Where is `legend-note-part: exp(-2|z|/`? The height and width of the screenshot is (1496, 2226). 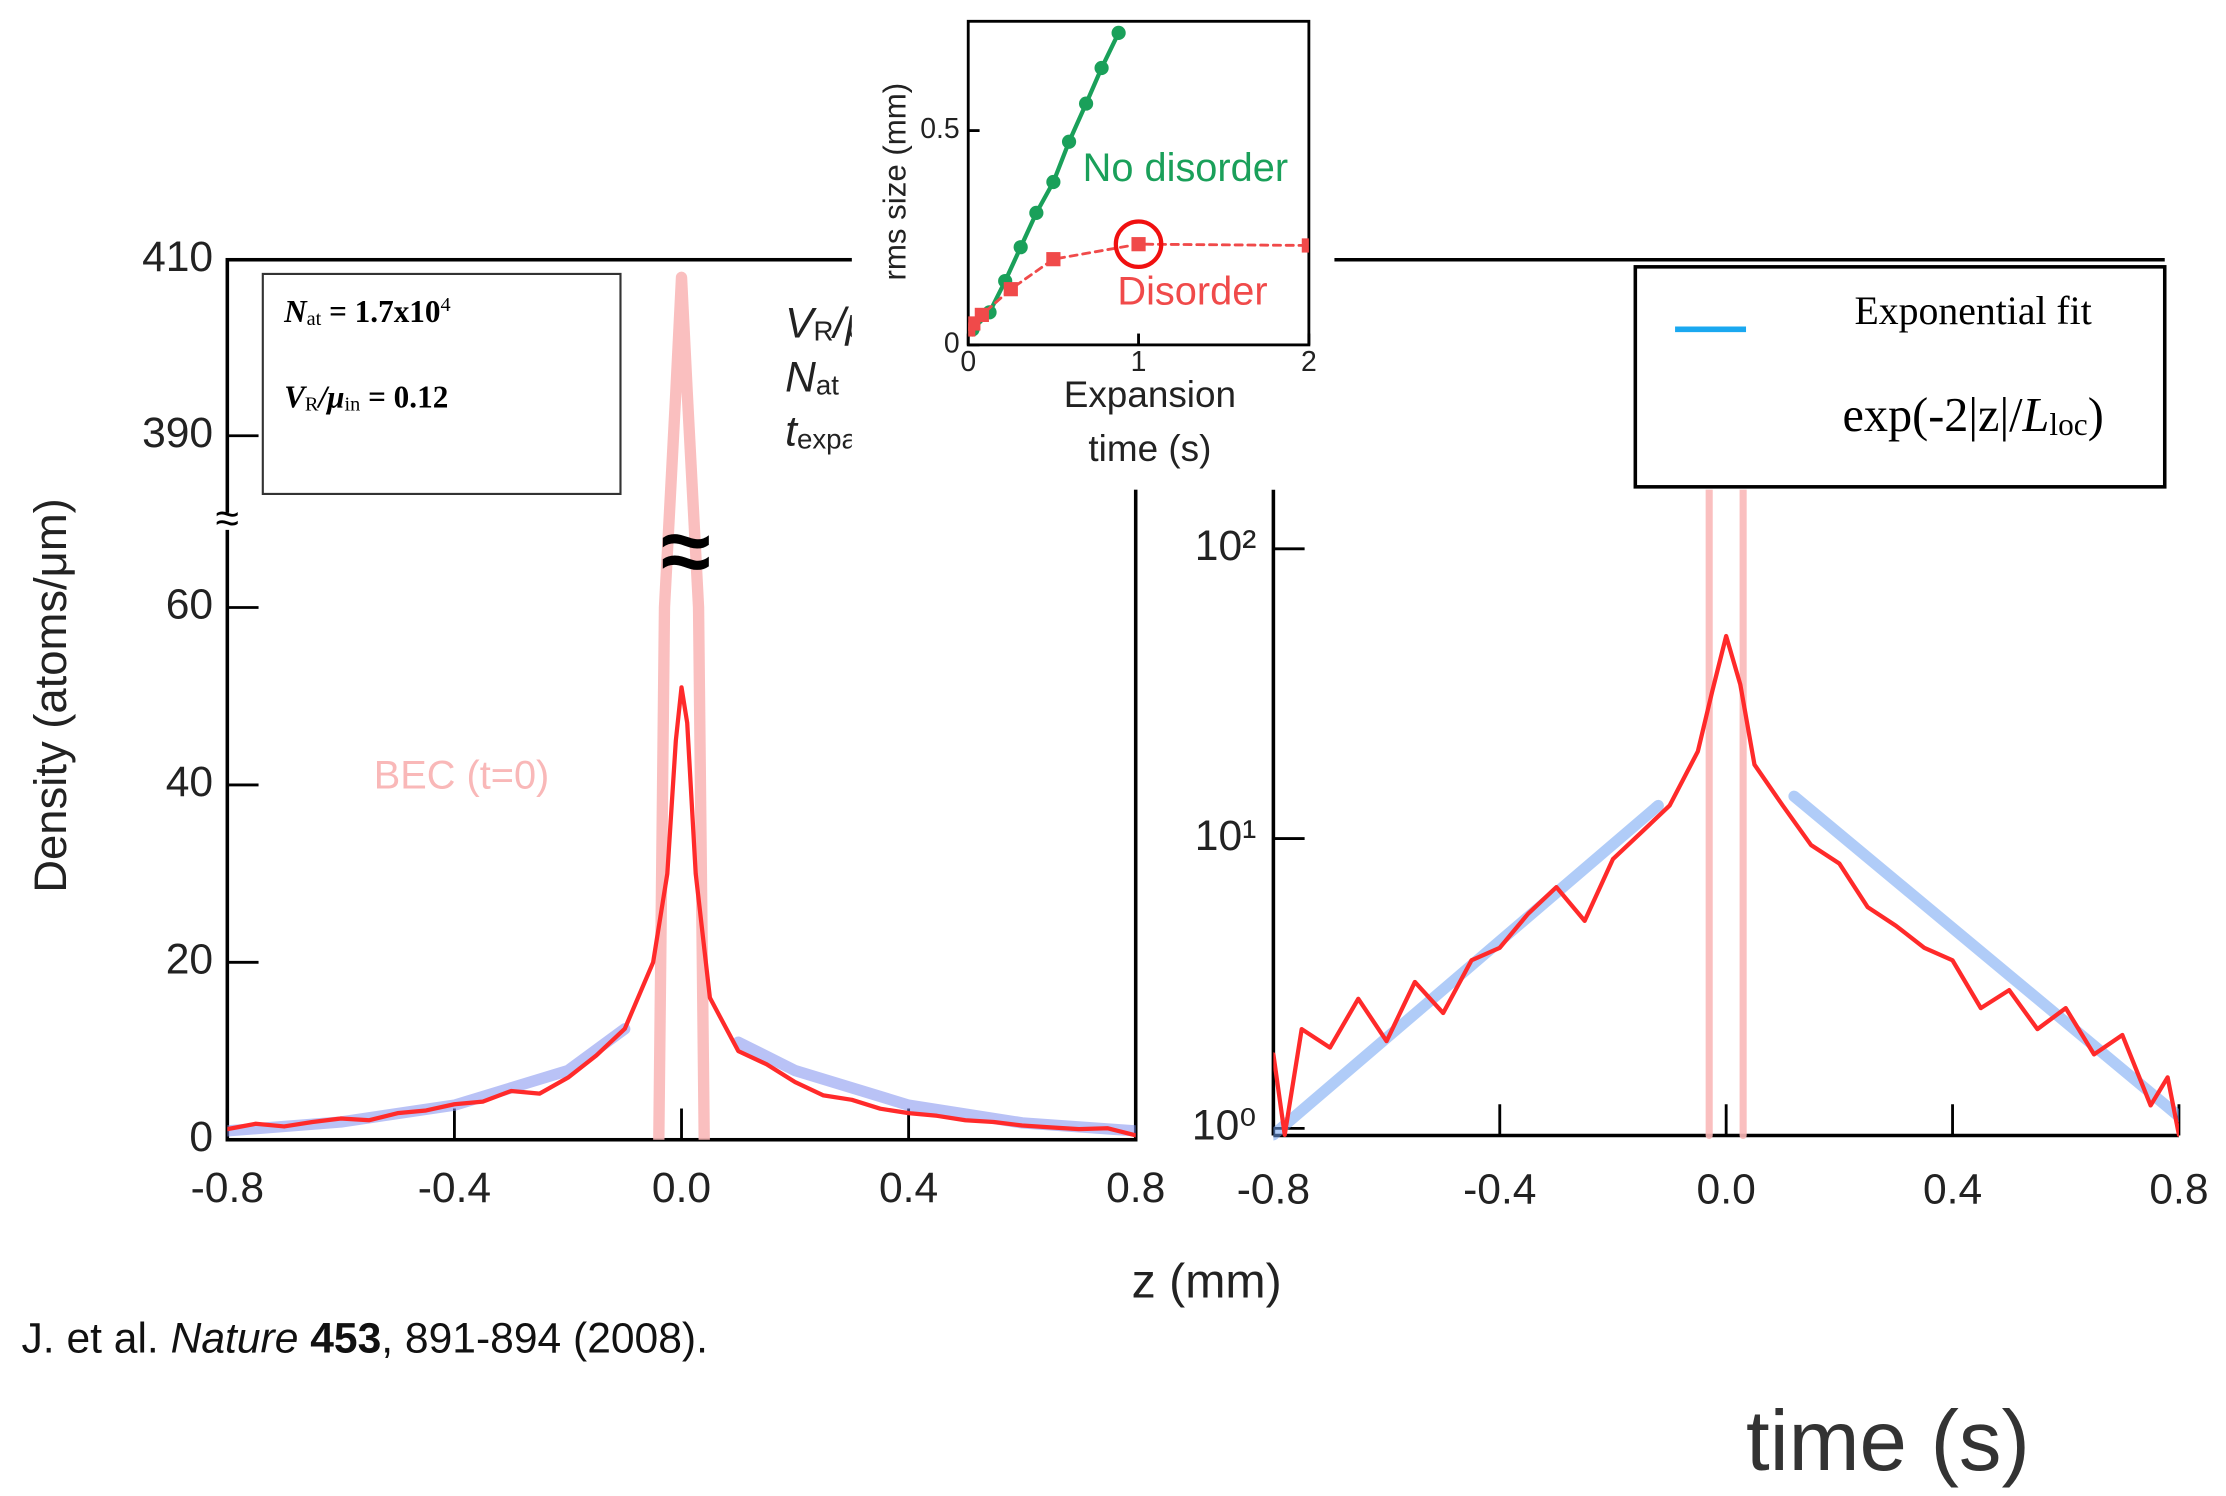 legend-note-part: exp(-2|z|/ is located at coordinates (1932, 415).